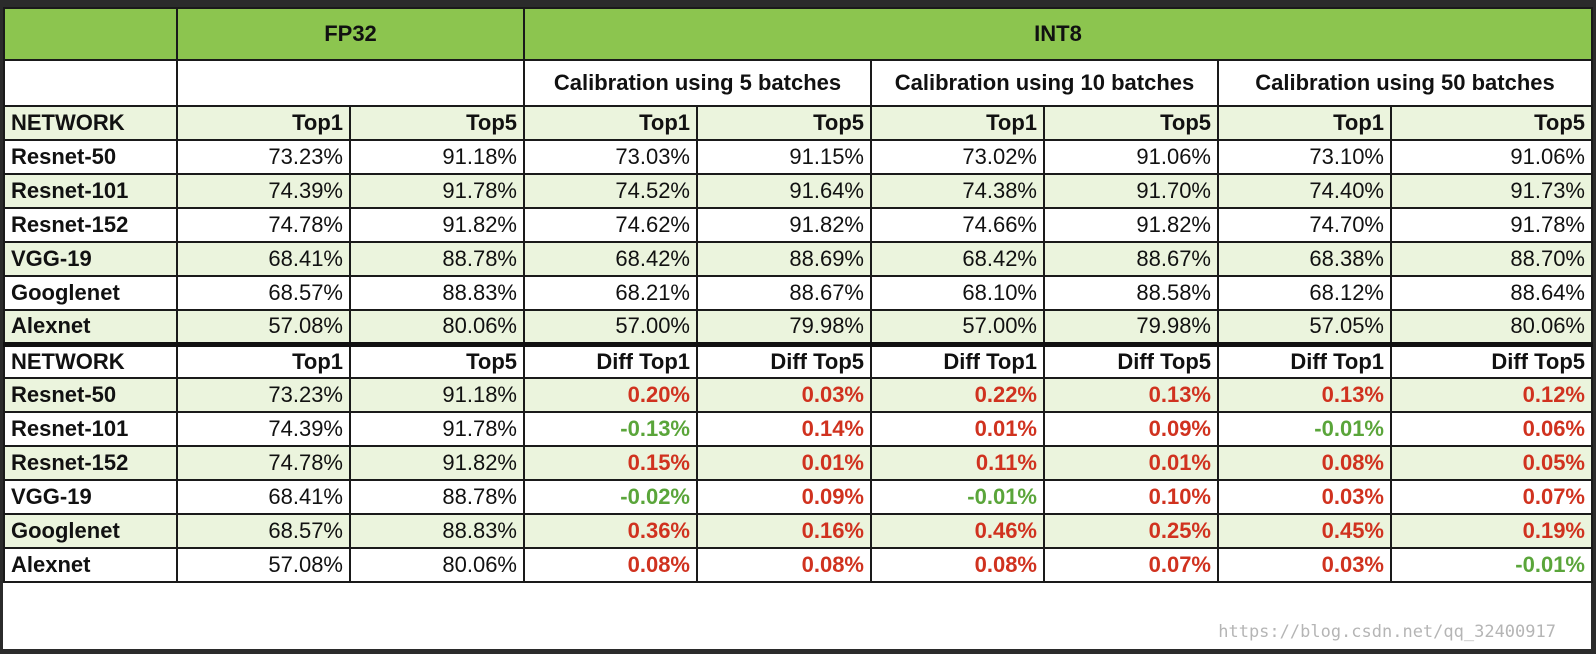 Image resolution: width=1596 pixels, height=654 pixels. Describe the element at coordinates (784, 497) in the screenshot. I see `diff-cell: 0.09%` at that location.